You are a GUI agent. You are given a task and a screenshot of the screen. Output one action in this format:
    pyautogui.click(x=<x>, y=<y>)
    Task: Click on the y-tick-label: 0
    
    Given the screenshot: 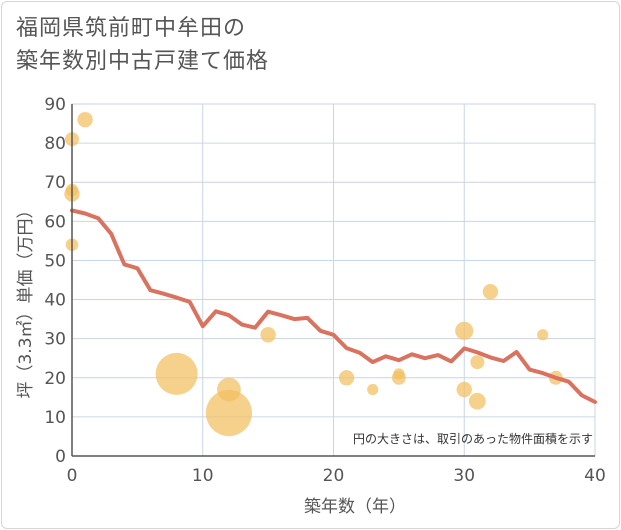 What is the action you would take?
    pyautogui.click(x=60, y=457)
    